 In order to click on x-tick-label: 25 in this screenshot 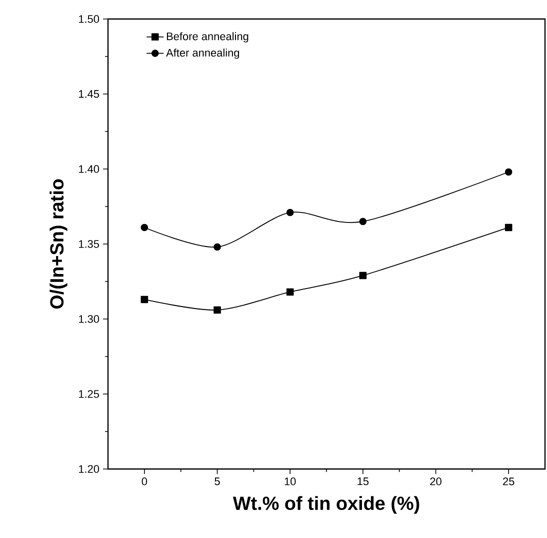, I will do `click(508, 482)`.